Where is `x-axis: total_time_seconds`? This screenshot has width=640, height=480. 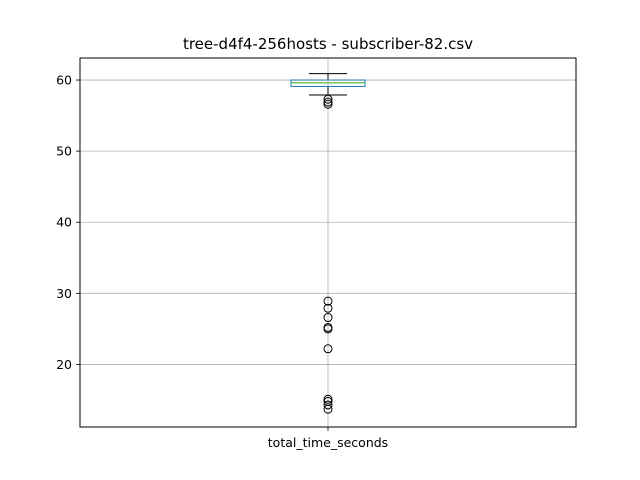 x-axis: total_time_seconds is located at coordinates (328, 438).